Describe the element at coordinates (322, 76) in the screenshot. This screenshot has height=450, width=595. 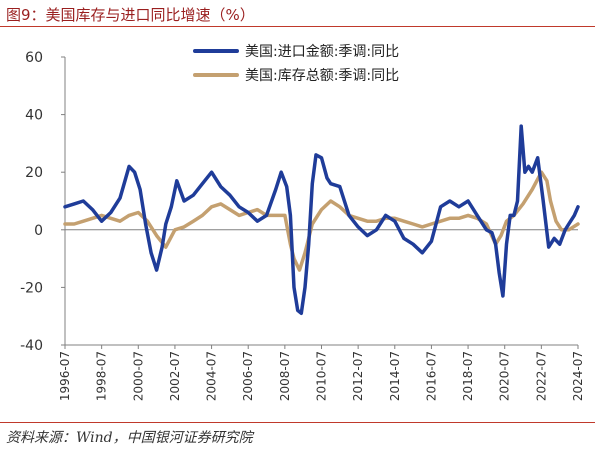
I see `legend-label-2: 美国:库存总额:季调:同比` at that location.